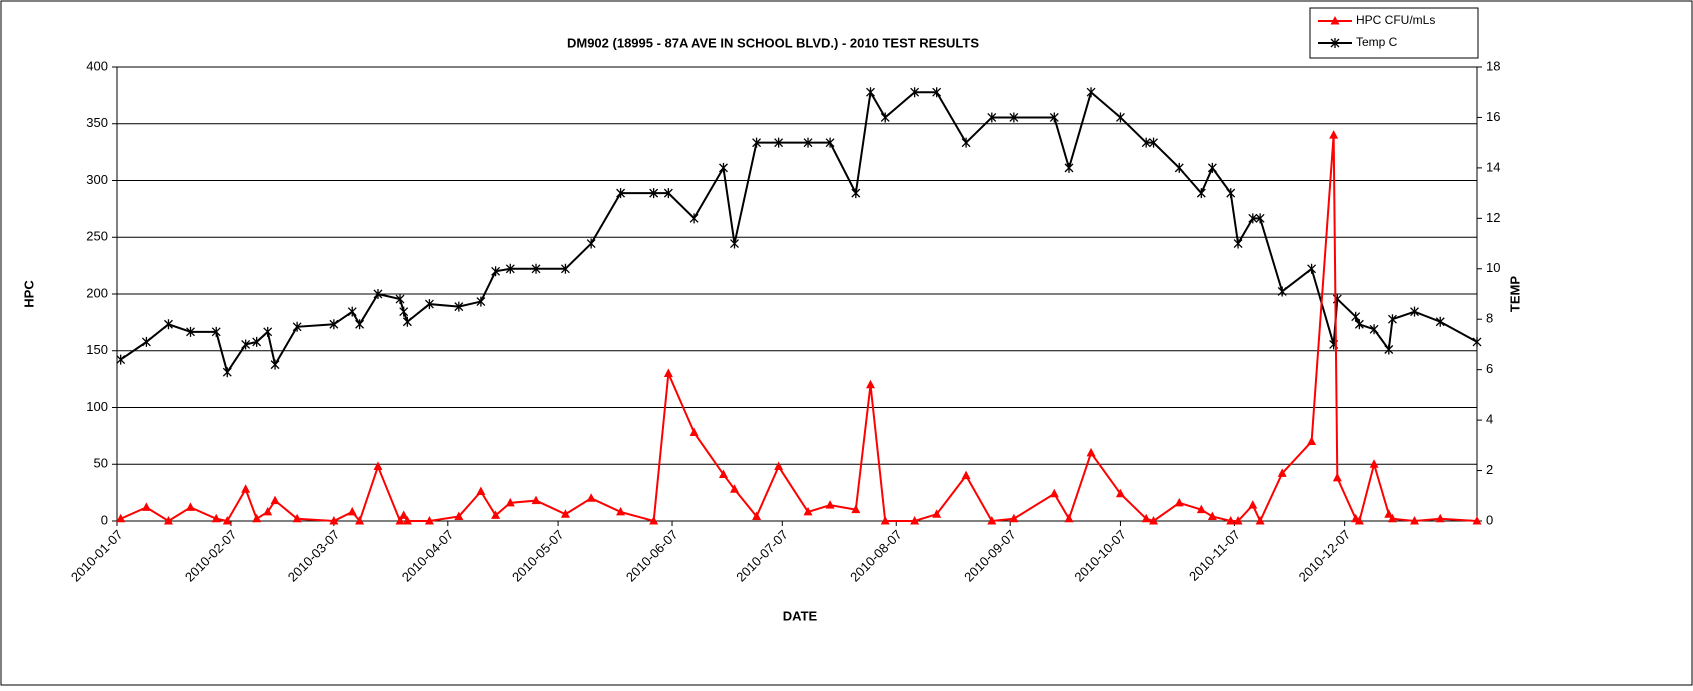 The width and height of the screenshot is (1693, 691). I want to click on y-tick-label: 300, so click(97, 179).